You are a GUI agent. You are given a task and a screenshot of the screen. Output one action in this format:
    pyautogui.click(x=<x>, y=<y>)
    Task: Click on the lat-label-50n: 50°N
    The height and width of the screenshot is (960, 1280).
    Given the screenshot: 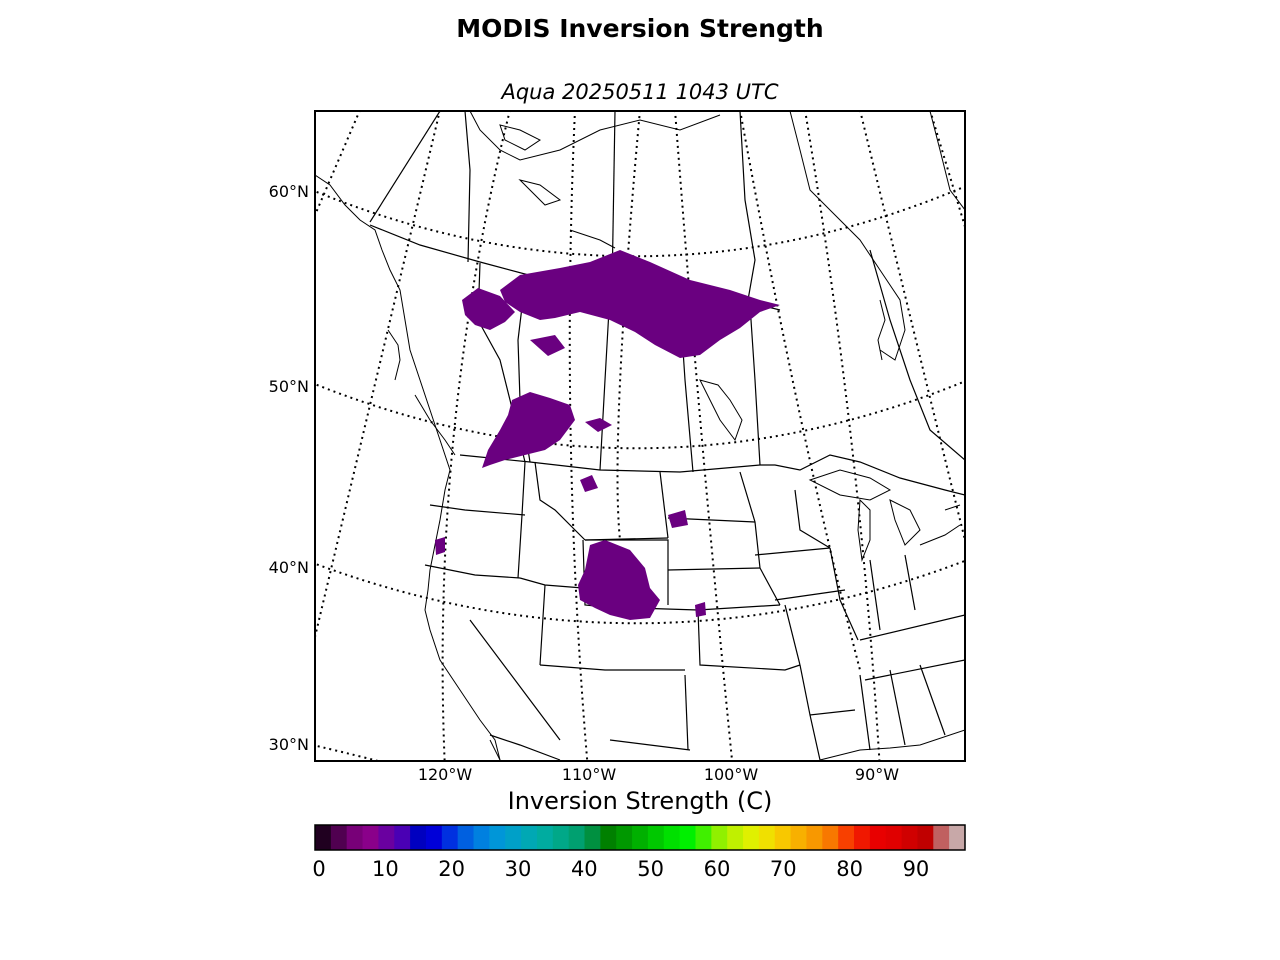 What is the action you would take?
    pyautogui.click(x=289, y=386)
    